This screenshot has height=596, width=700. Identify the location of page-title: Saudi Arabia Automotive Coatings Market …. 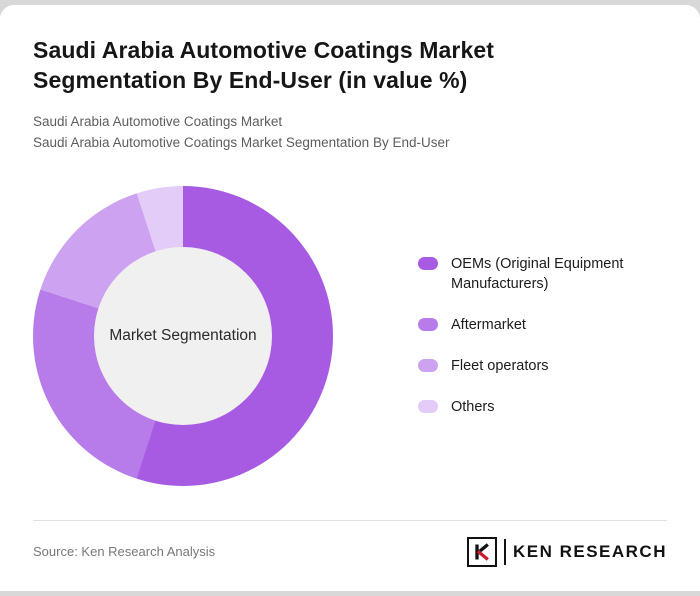
(263, 65).